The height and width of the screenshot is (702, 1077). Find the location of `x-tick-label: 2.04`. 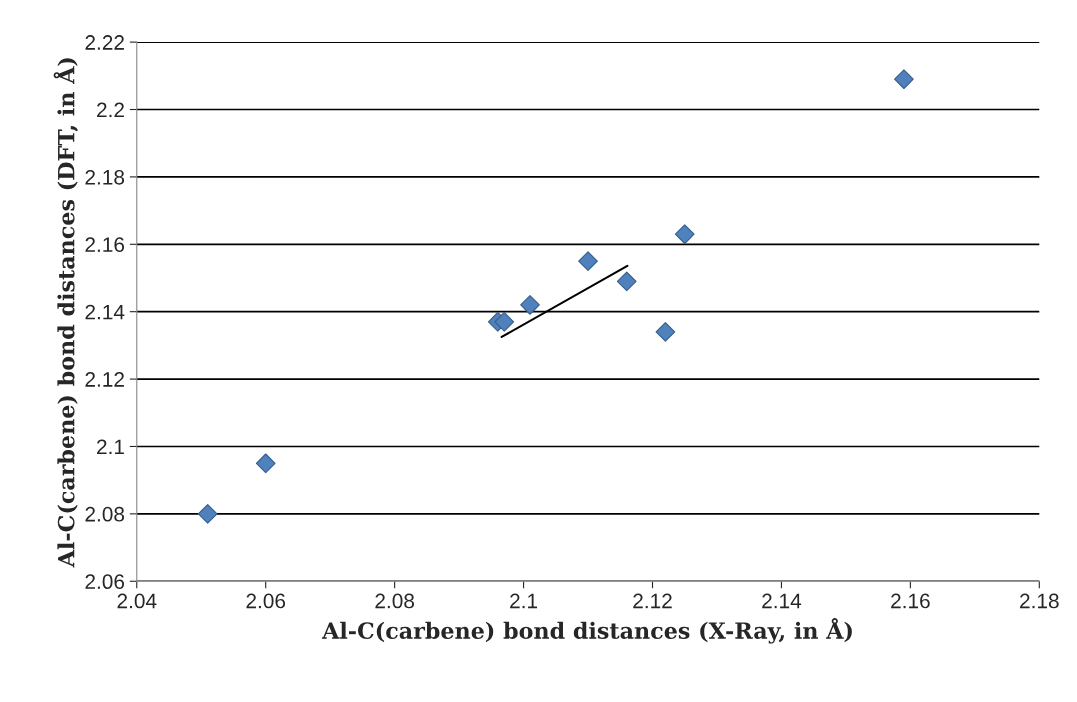

x-tick-label: 2.04 is located at coordinates (137, 601).